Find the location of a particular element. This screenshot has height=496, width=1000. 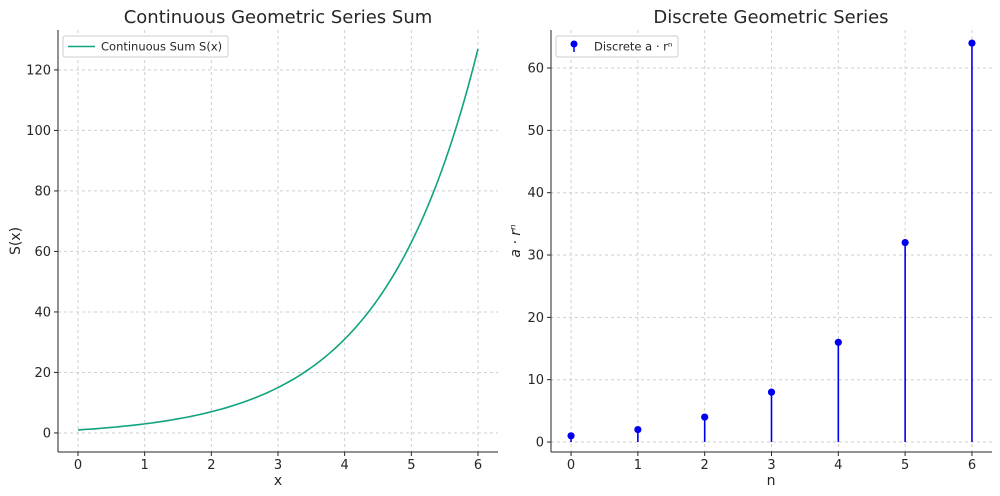

legend-entry: Continuous Sum S(x) is located at coordinates (161, 47).